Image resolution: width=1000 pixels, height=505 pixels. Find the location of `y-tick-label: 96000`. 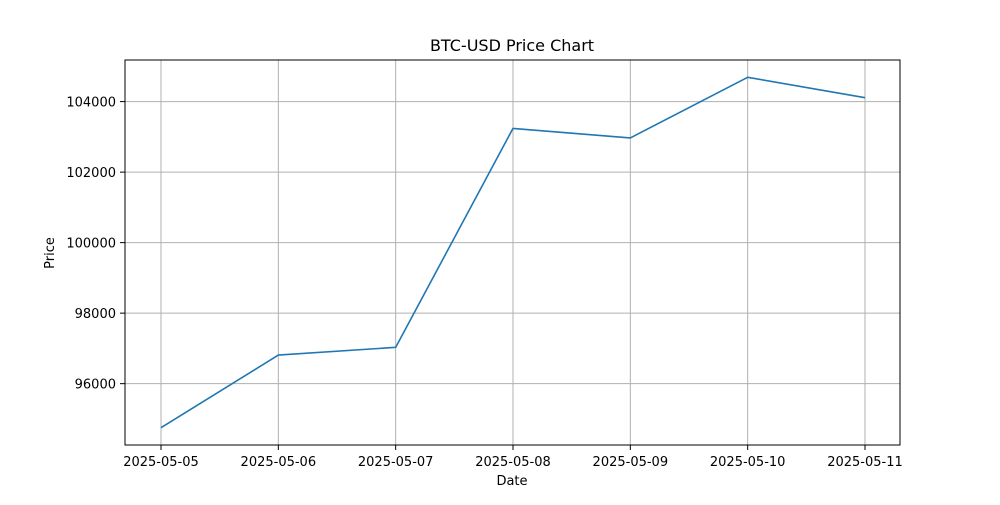

y-tick-label: 96000 is located at coordinates (95, 385).